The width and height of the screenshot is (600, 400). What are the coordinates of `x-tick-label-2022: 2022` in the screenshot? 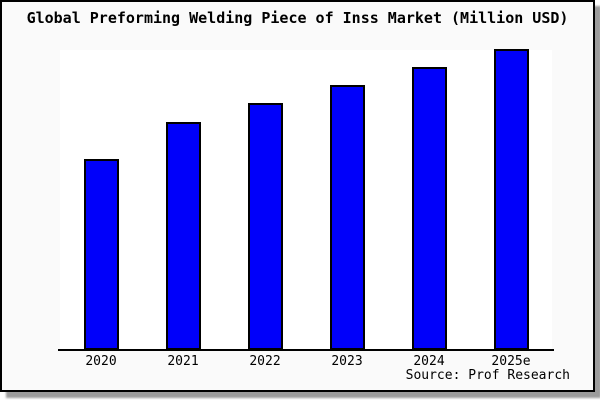 It's located at (265, 361).